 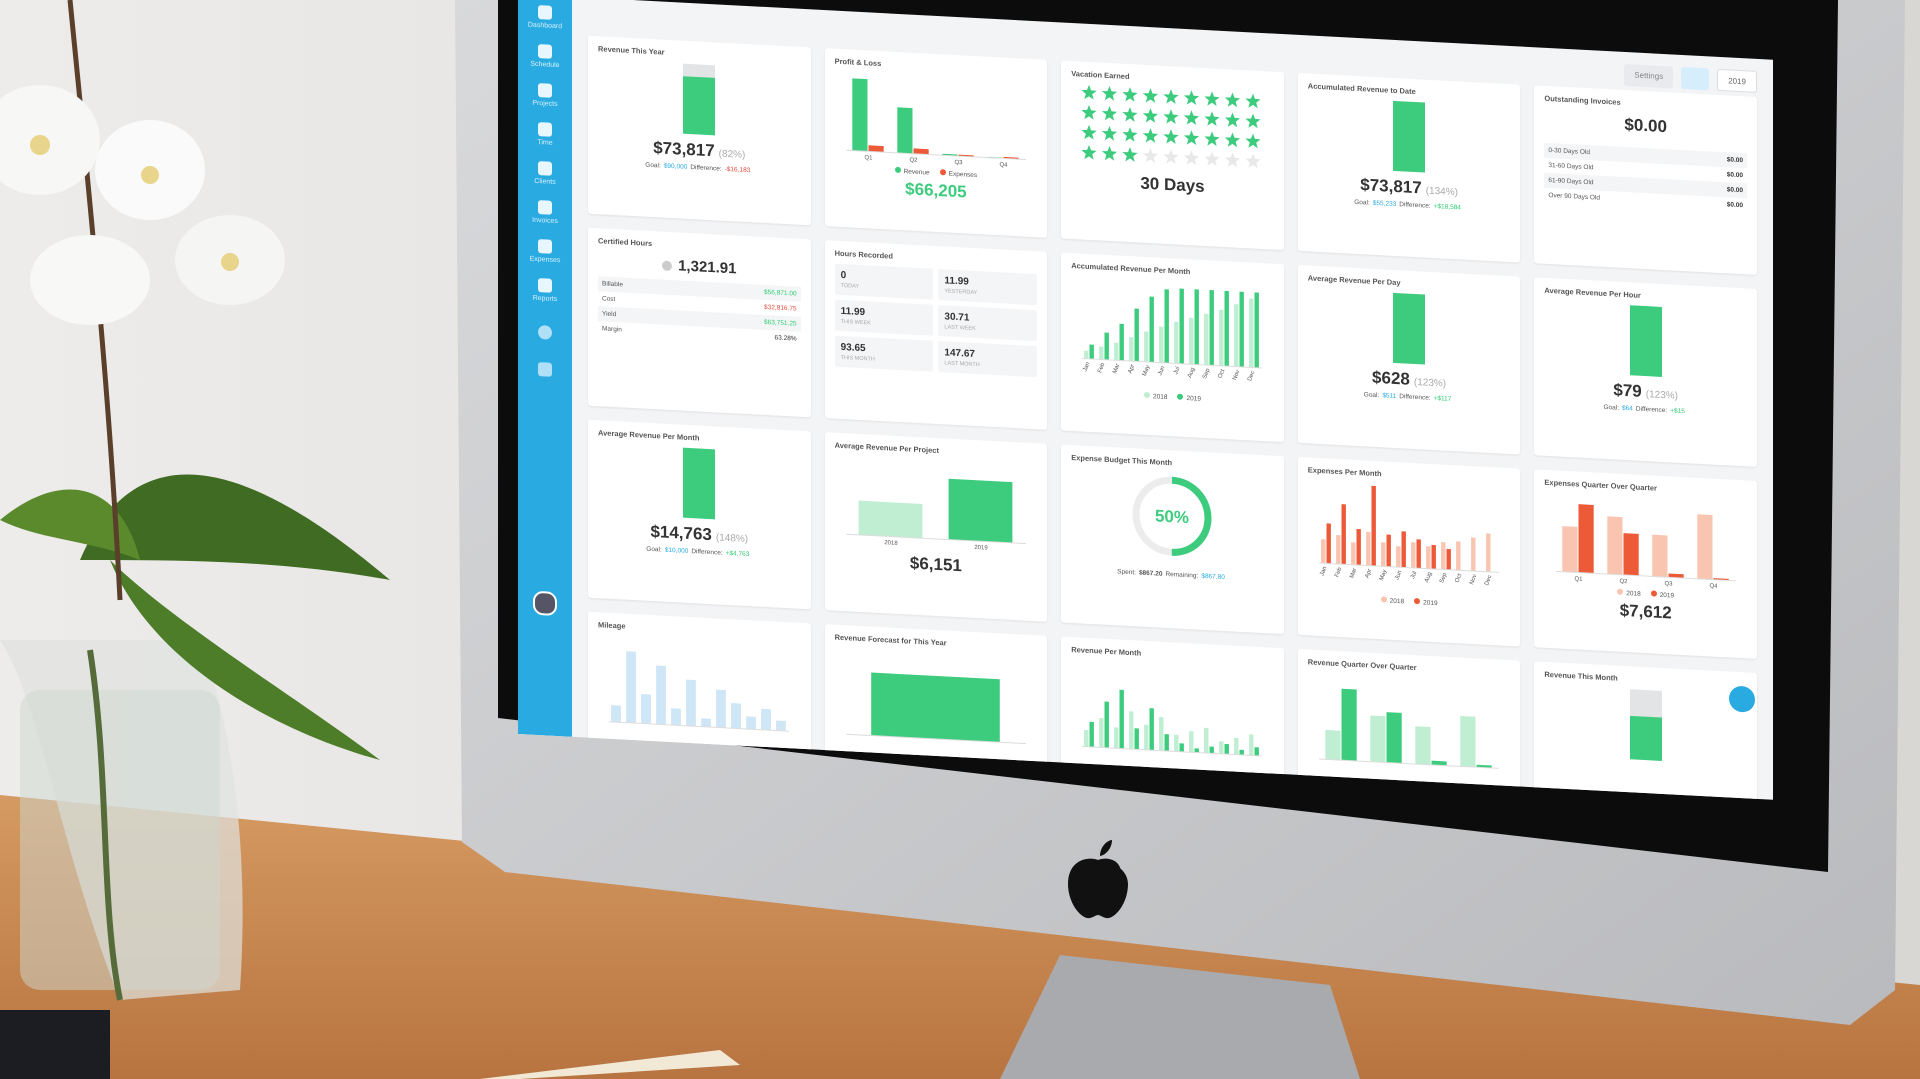 I want to click on legend: 2018 2019, so click(x=1409, y=601).